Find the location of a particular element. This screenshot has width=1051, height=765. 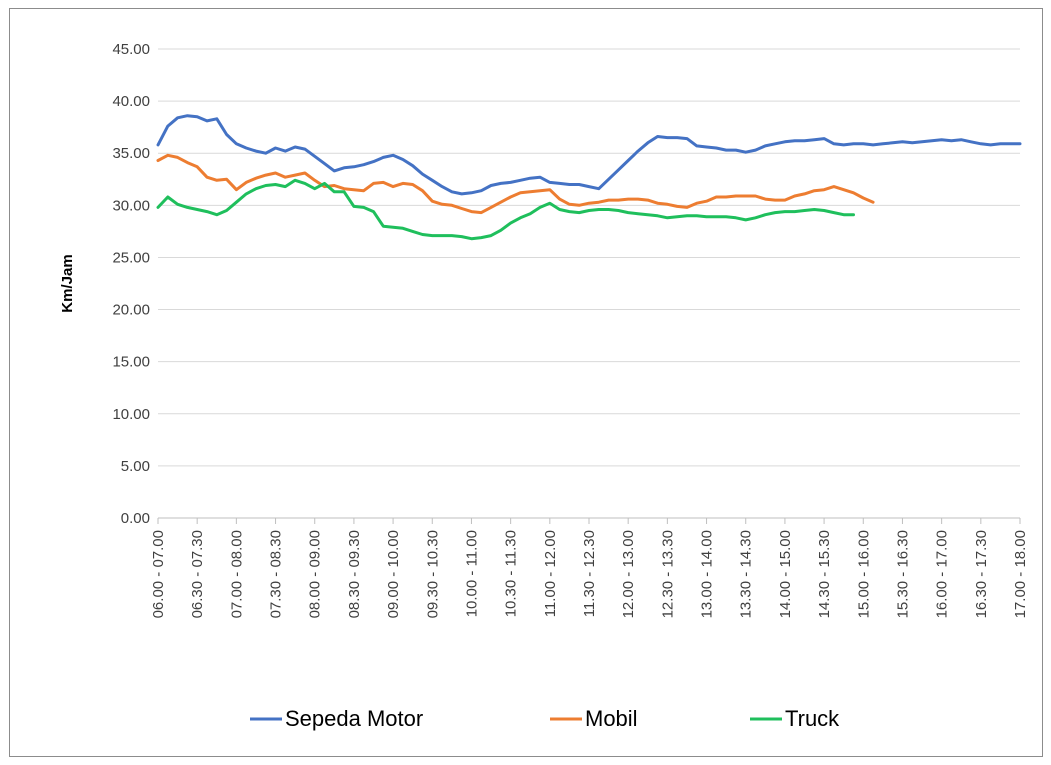

x-tick-label: 14.00 - 15.00 is located at coordinates (785, 574).